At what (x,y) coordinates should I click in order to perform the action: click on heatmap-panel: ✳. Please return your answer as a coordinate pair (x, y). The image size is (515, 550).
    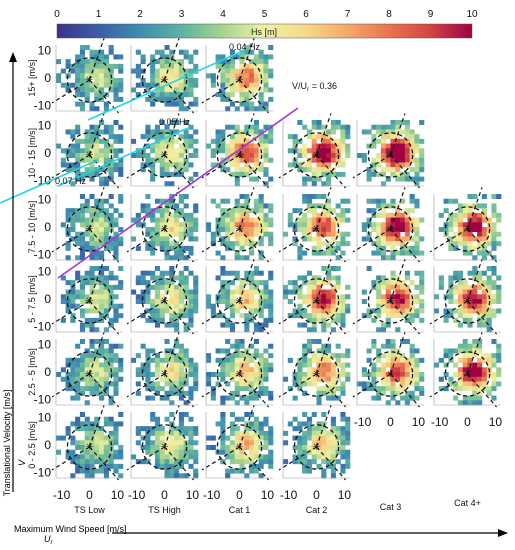
    Looking at the image, I should click on (87, 370).